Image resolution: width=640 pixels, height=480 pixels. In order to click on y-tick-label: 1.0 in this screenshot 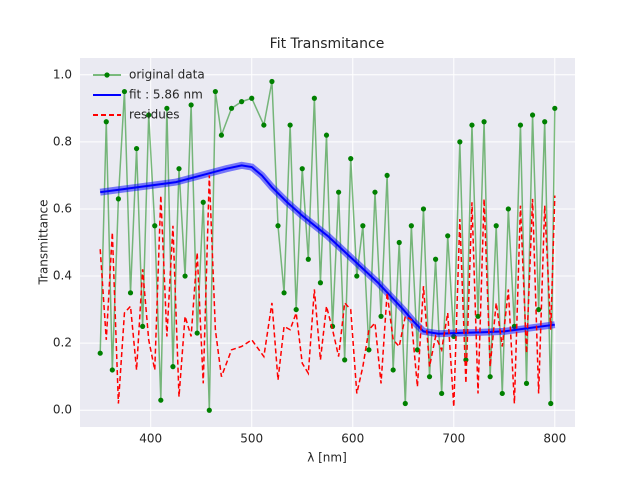, I will do `click(62, 74)`.